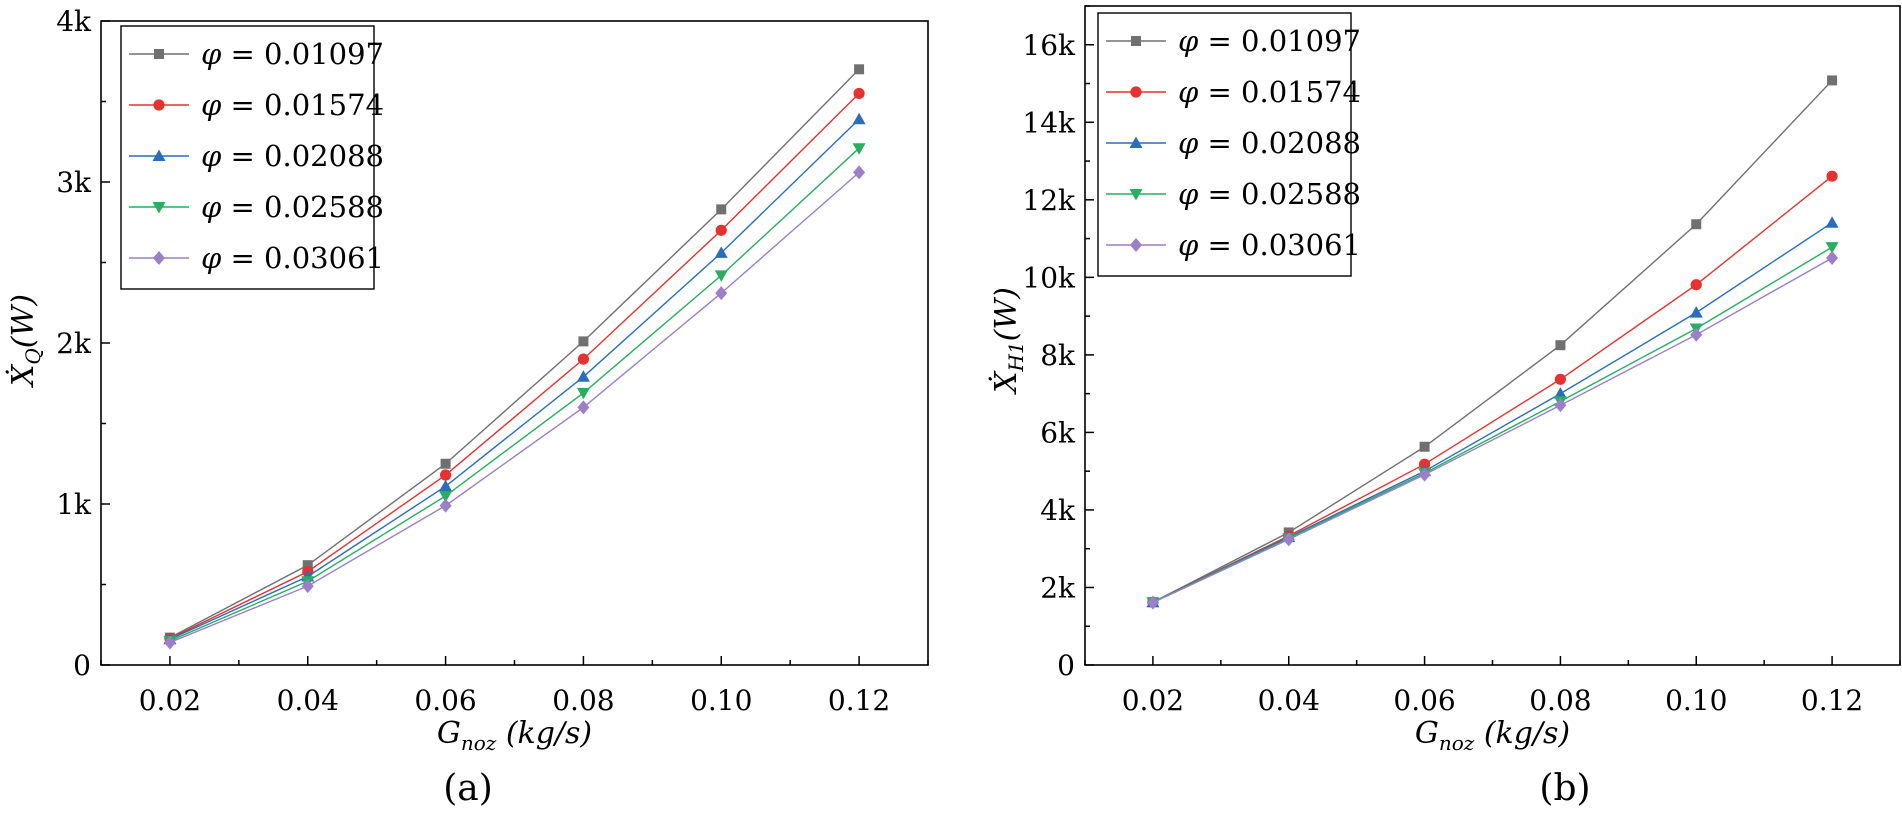  What do you see at coordinates (479, 743) in the screenshot?
I see `x-axis-title-sub: noz` at bounding box center [479, 743].